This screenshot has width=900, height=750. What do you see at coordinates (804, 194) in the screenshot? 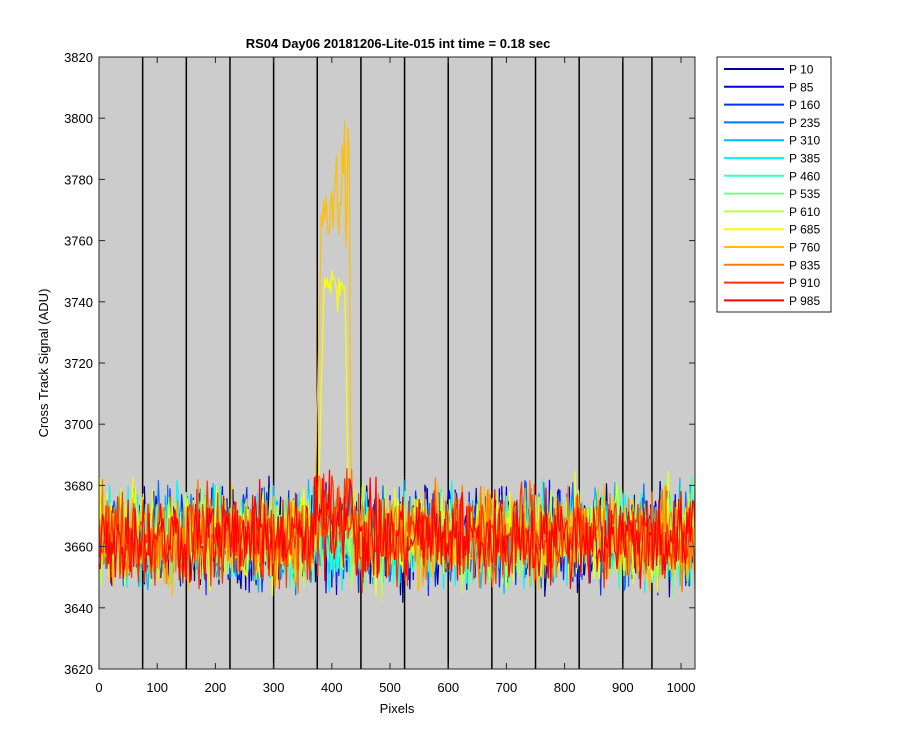
I see `legend-label: P 535` at bounding box center [804, 194].